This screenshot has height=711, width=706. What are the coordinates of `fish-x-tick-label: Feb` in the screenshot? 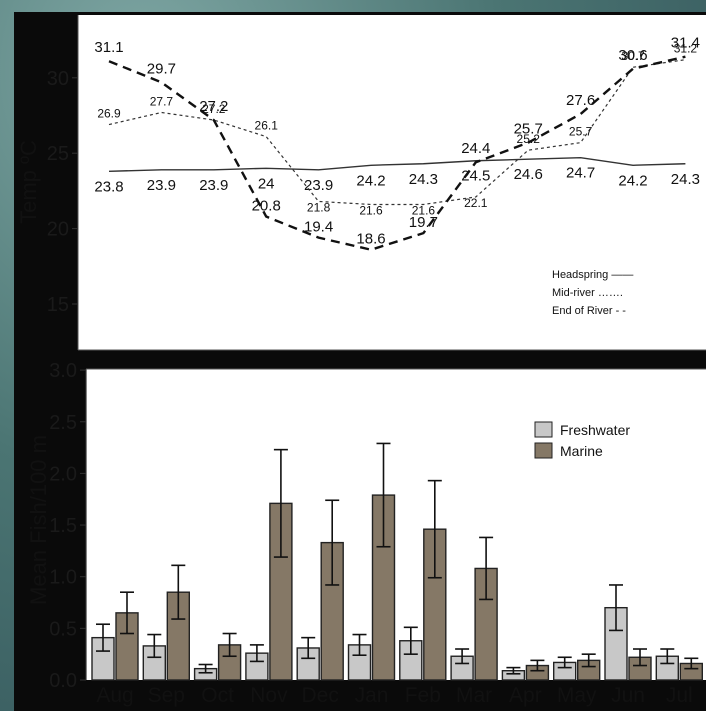 It's located at (423, 695).